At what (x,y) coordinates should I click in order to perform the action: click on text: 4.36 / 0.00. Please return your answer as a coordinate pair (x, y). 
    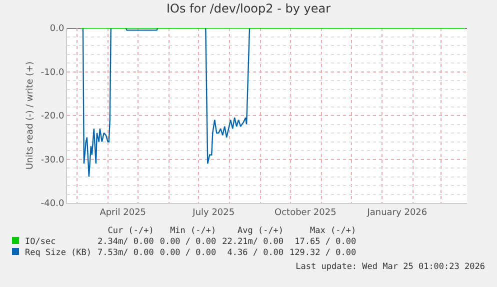
    Looking at the image, I should click on (255, 253).